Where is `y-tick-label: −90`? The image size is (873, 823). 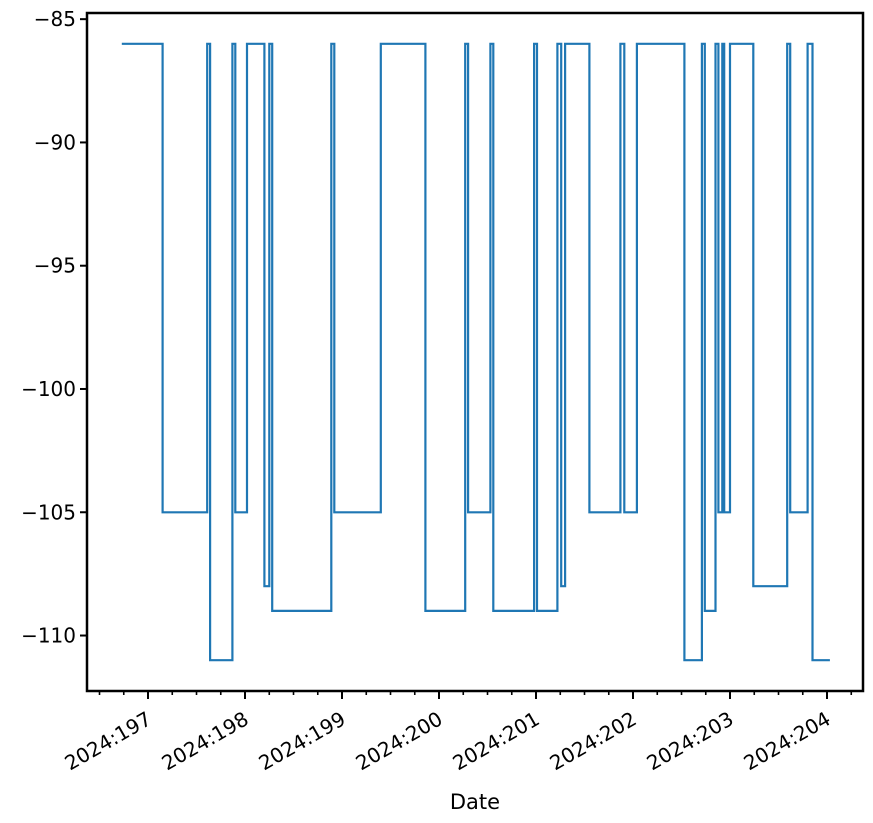
y-tick-label: −90 is located at coordinates (55, 142).